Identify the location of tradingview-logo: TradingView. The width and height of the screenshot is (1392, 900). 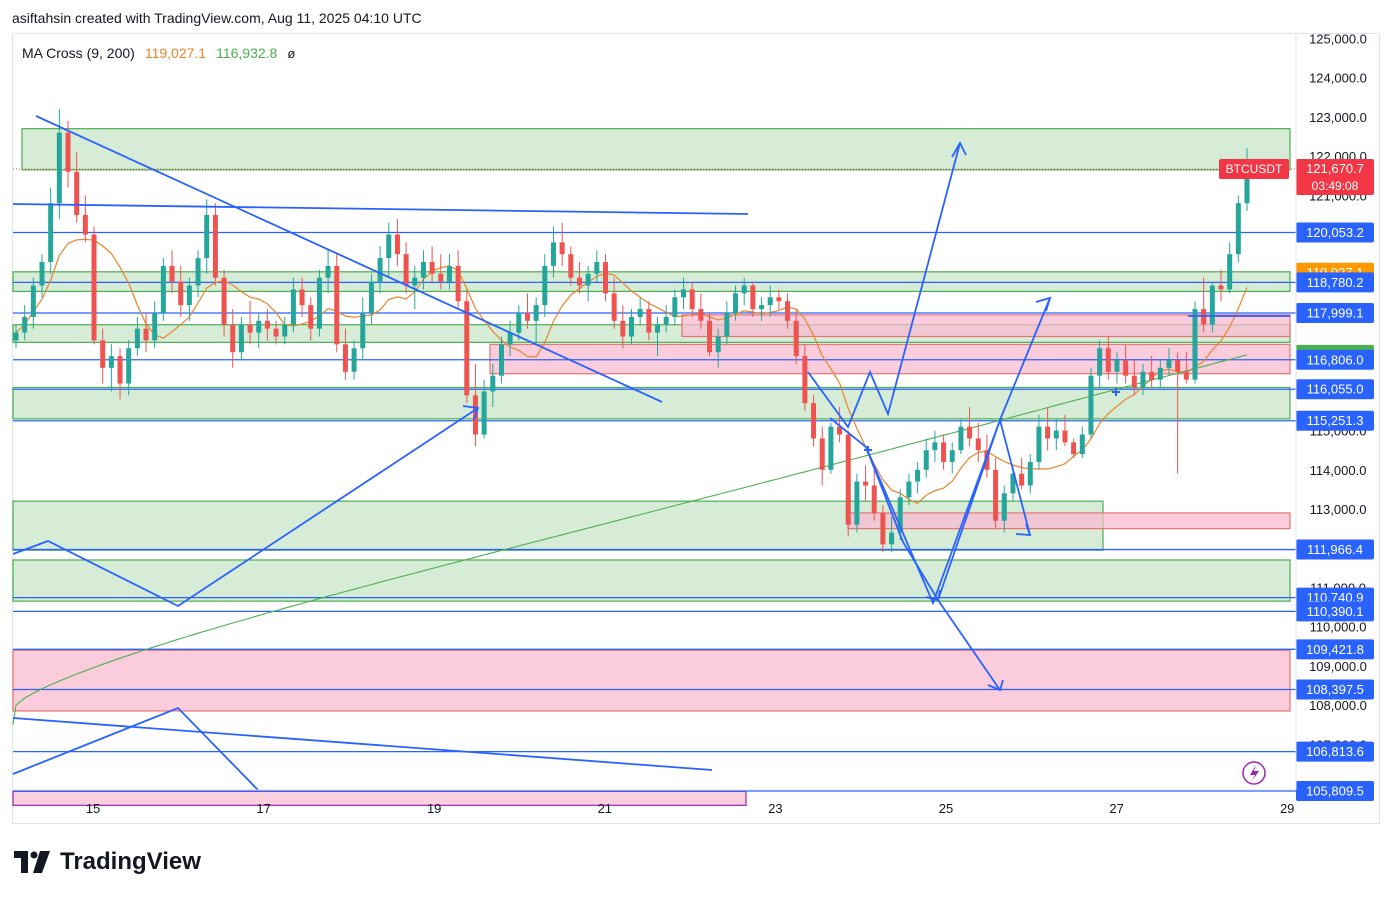
(107, 862).